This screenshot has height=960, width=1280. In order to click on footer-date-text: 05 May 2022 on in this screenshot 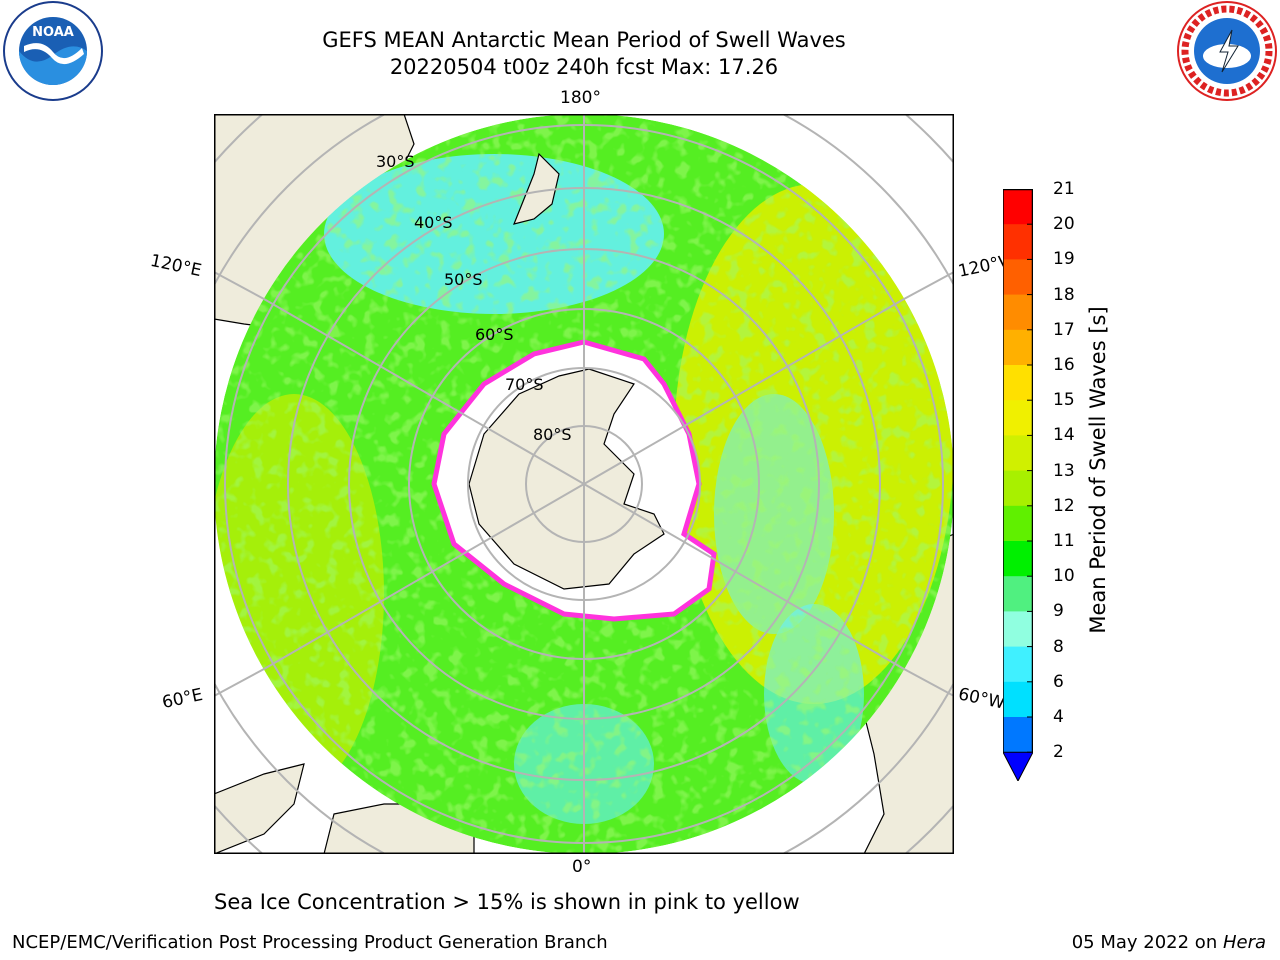, I will do `click(1147, 942)`.